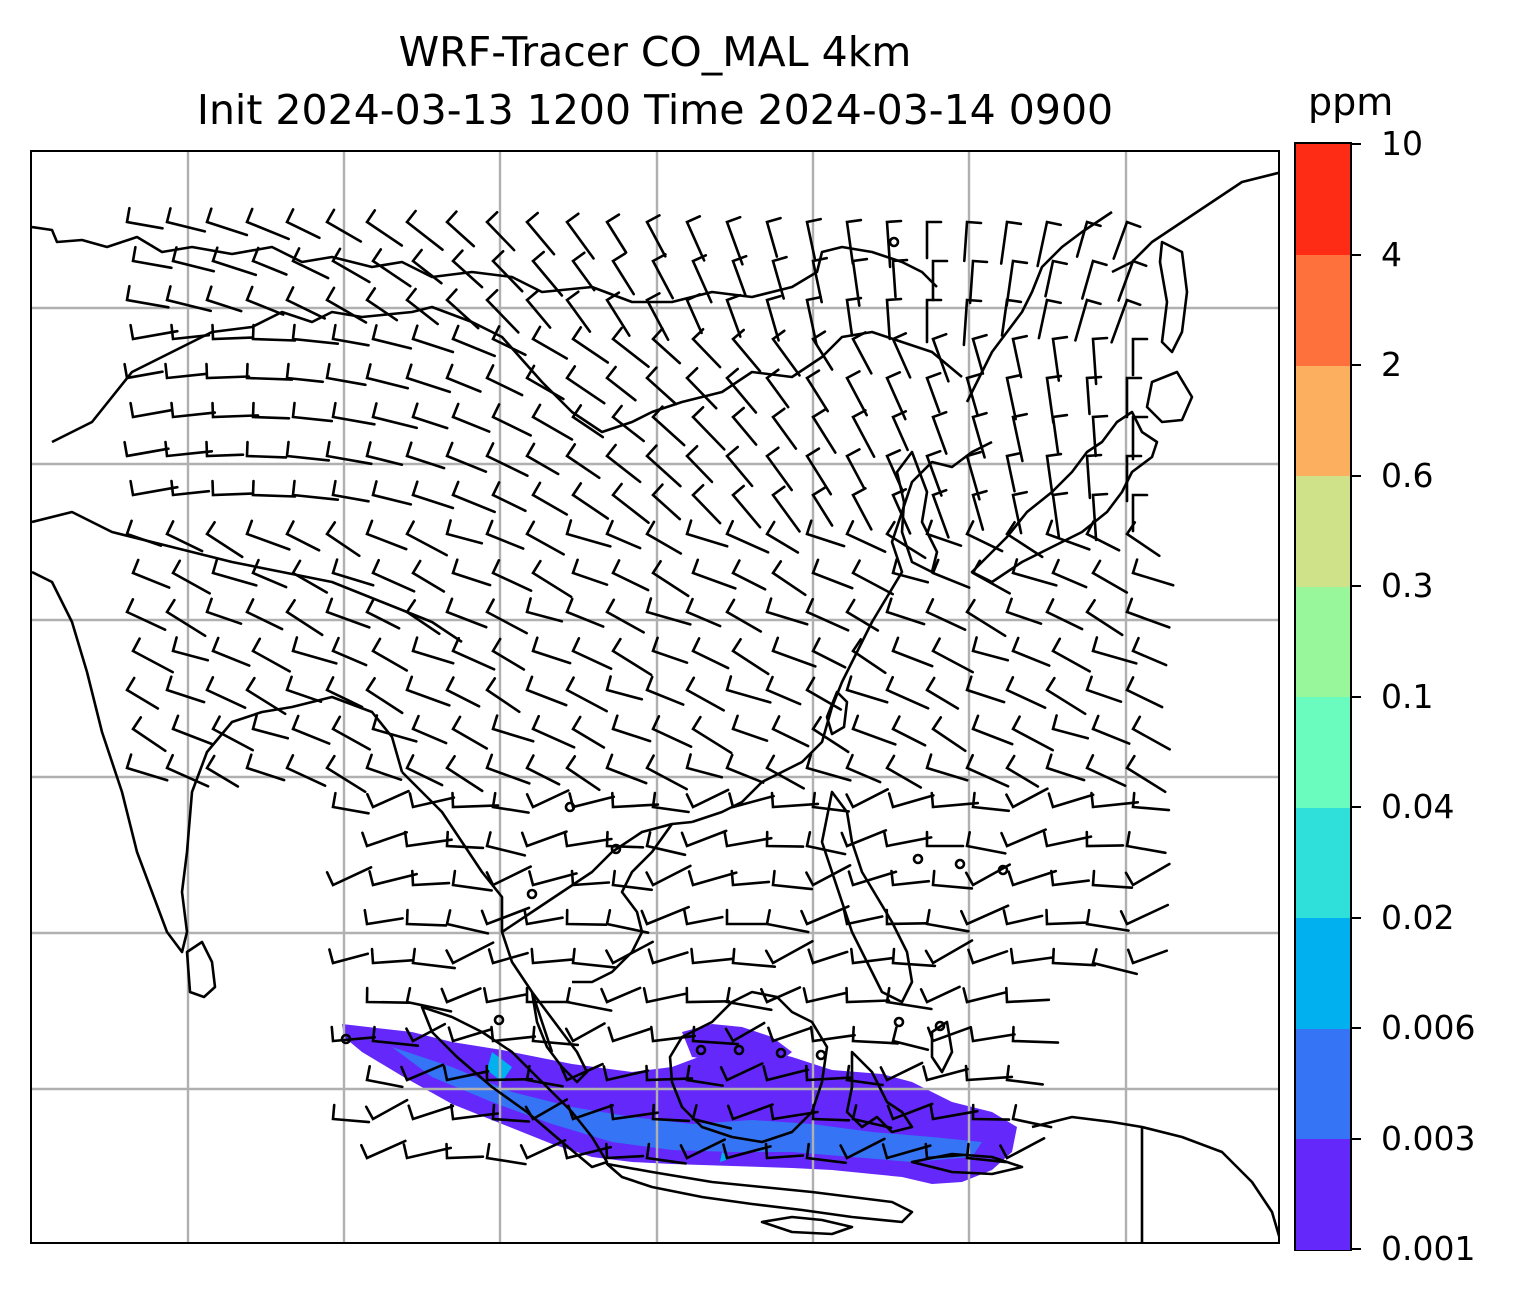 The height and width of the screenshot is (1306, 1528). What do you see at coordinates (507, 374) in the screenshot?
I see `coast-mongolia-border` at bounding box center [507, 374].